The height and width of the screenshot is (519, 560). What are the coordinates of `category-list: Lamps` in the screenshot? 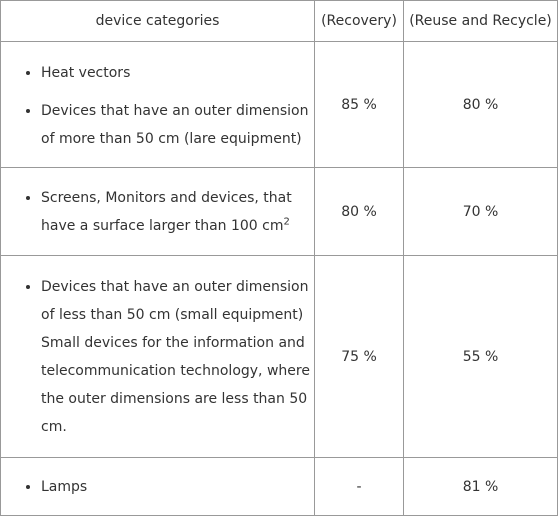 It's located at (169, 487).